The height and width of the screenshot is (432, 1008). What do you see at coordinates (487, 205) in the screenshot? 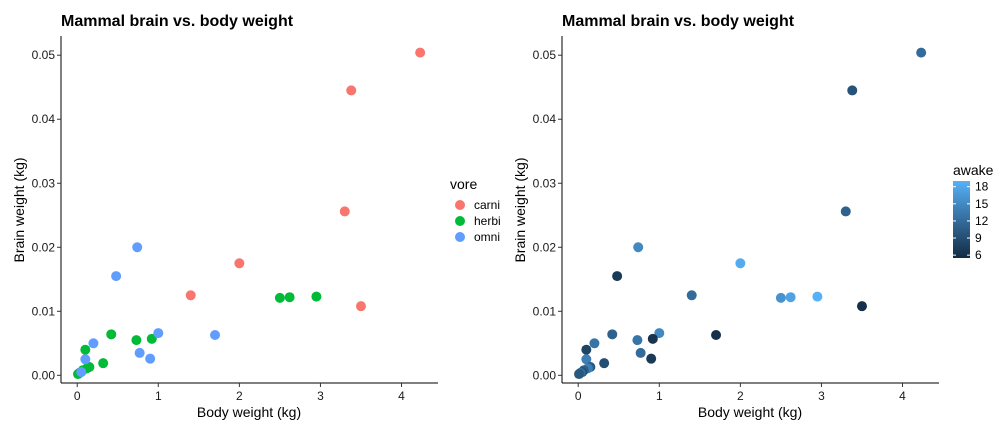
I see `legend-label-carni: carni` at bounding box center [487, 205].